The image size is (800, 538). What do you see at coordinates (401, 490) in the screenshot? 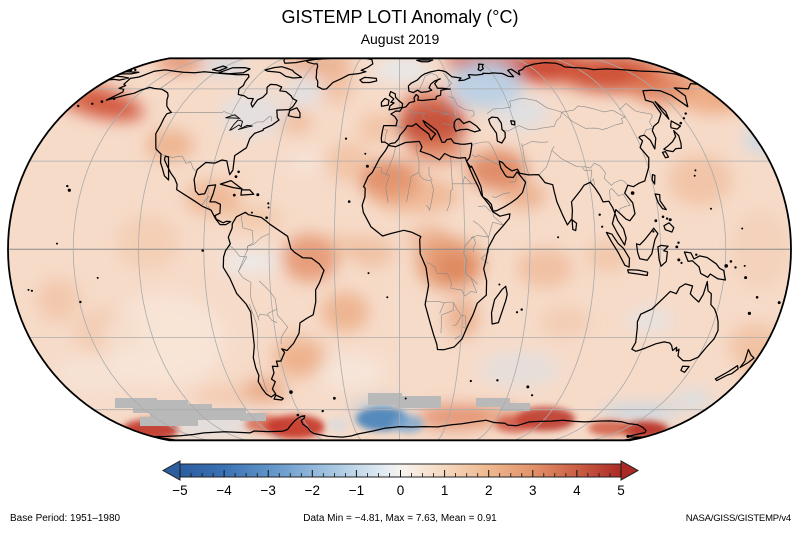
I see `svg-text: 0` at bounding box center [401, 490].